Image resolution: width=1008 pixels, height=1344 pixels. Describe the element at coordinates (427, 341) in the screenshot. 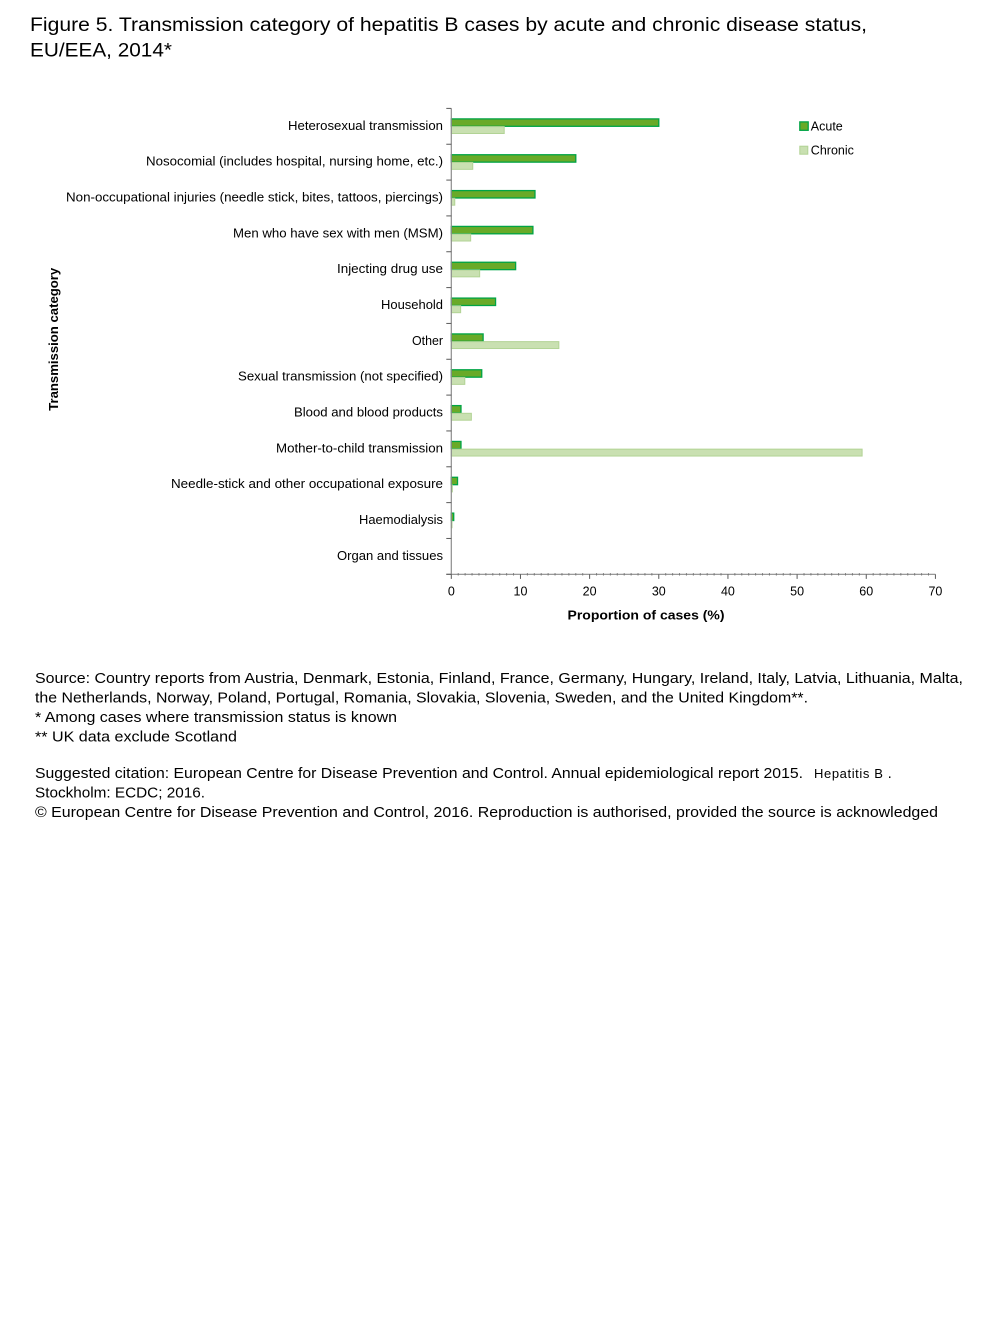

I see `svg-text: Other` at that location.